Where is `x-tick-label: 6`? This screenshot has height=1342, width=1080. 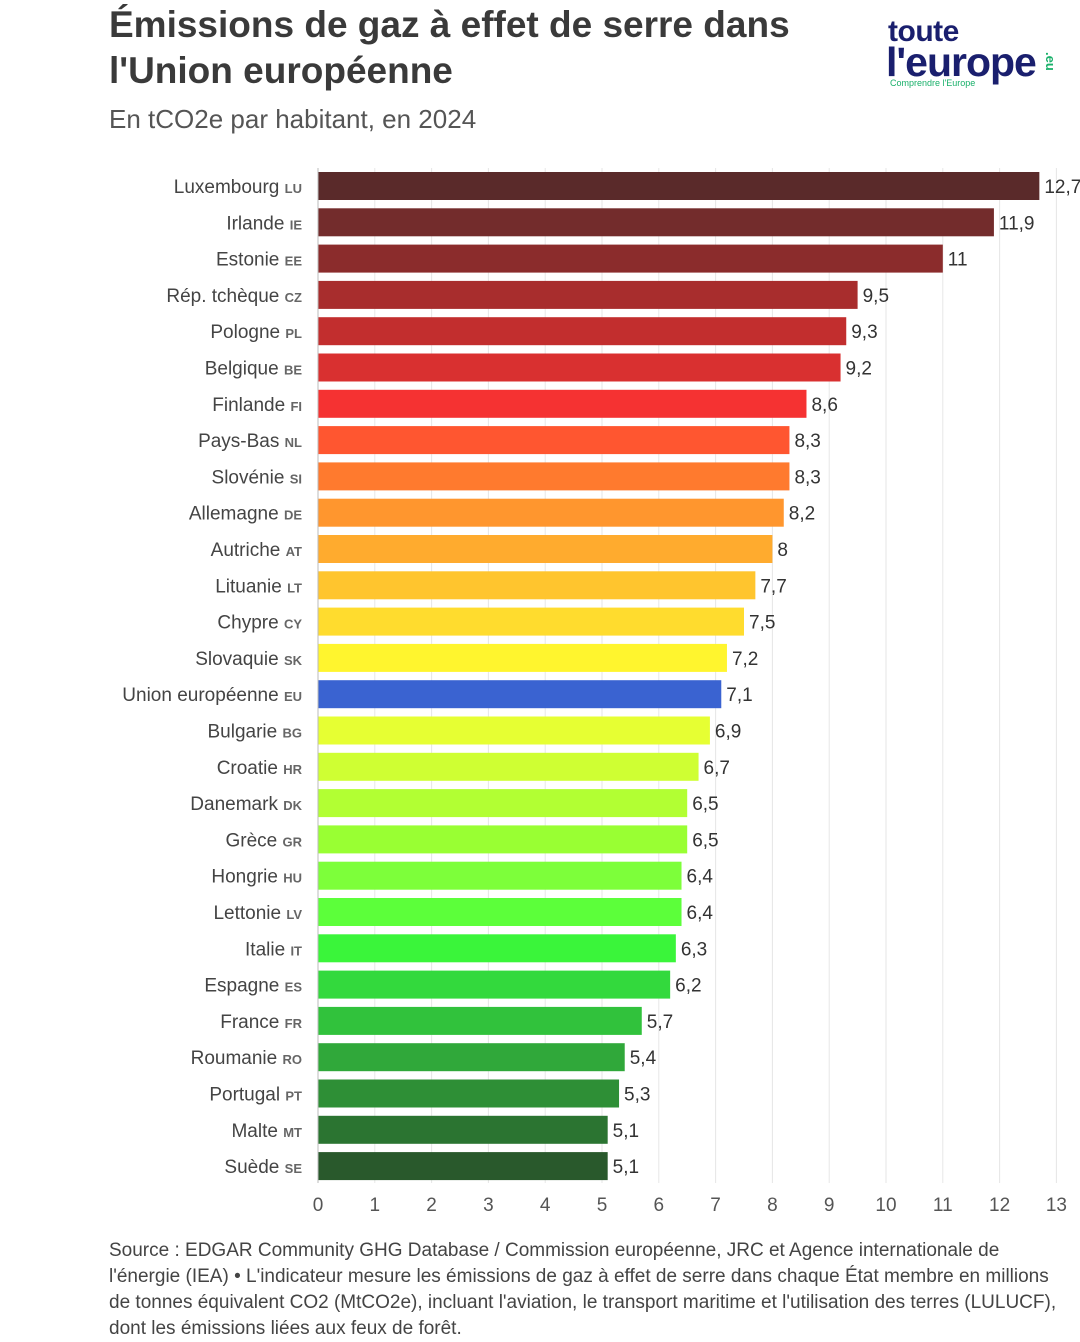 x-tick-label: 6 is located at coordinates (659, 1205).